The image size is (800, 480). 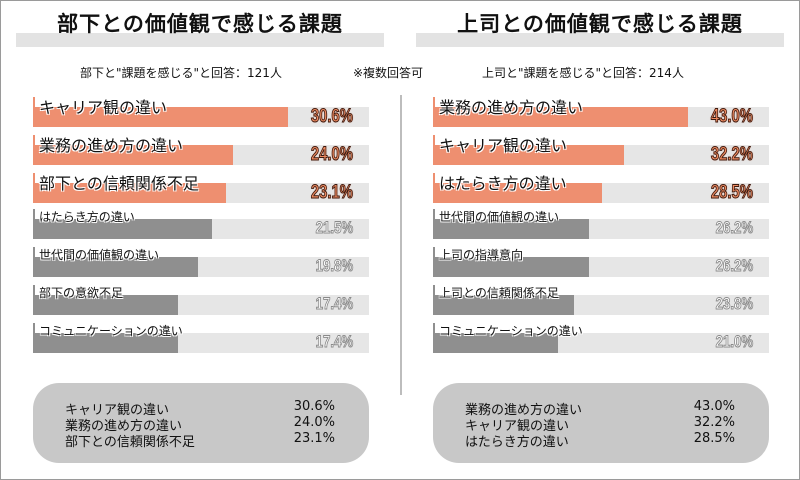 What do you see at coordinates (517, 442) in the screenshot?
I see `summary-label: はたらき方の違い` at bounding box center [517, 442].